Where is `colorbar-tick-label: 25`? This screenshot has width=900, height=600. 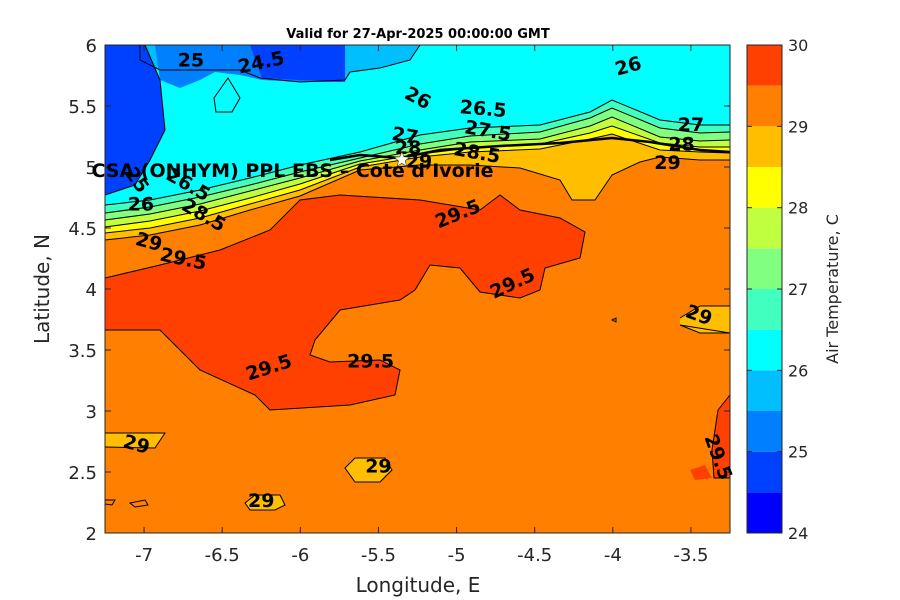
colorbar-tick-label: 25 is located at coordinates (798, 452).